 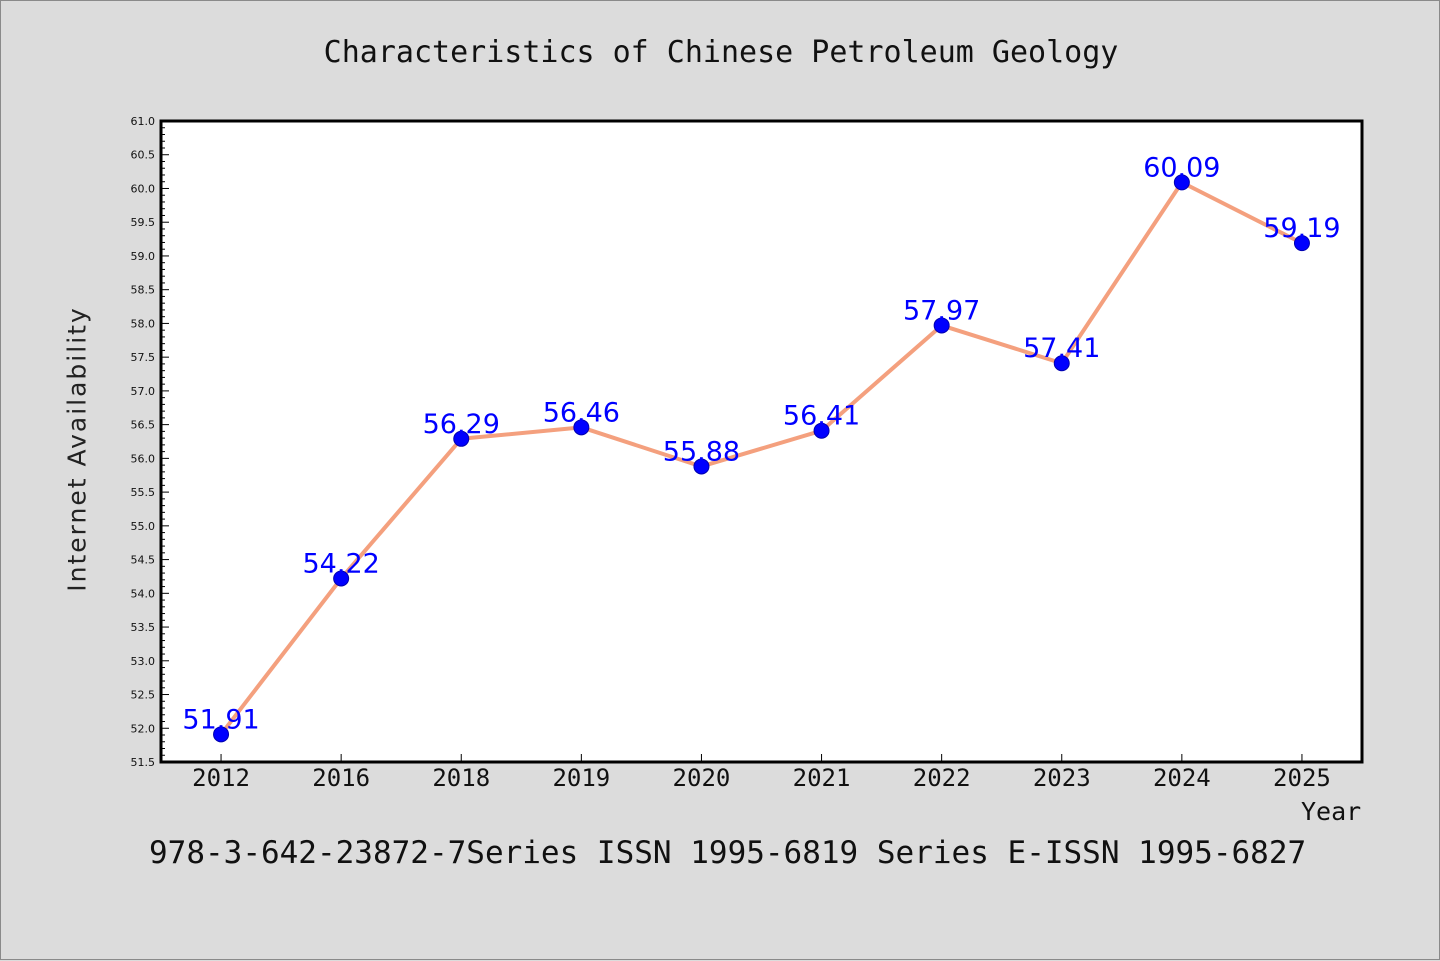 What do you see at coordinates (220, 719) in the screenshot?
I see `data-label: 51.91` at bounding box center [220, 719].